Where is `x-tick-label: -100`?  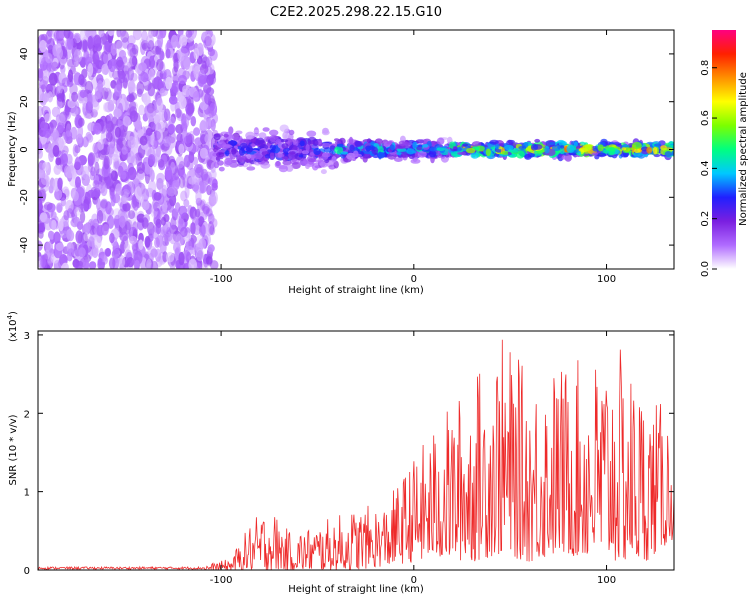 x-tick-label: -100 is located at coordinates (221, 279).